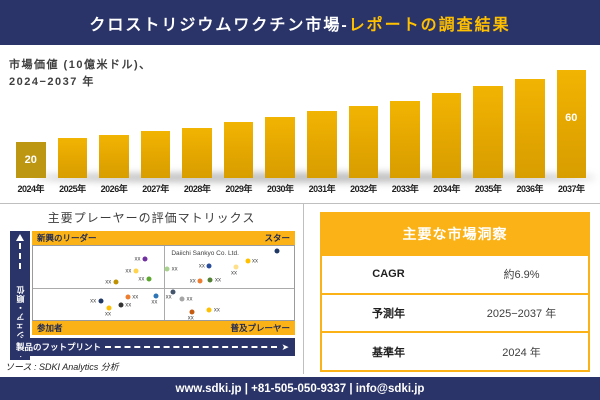 The image size is (600, 400). I want to click on x-axis-tick: 2030年, so click(280, 189).